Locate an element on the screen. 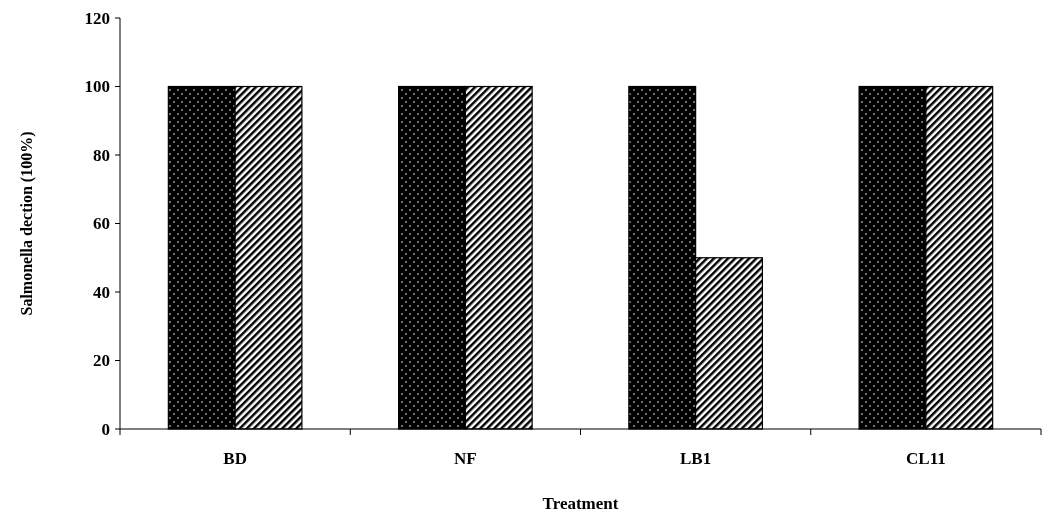  x-tick-label: NF is located at coordinates (465, 458).